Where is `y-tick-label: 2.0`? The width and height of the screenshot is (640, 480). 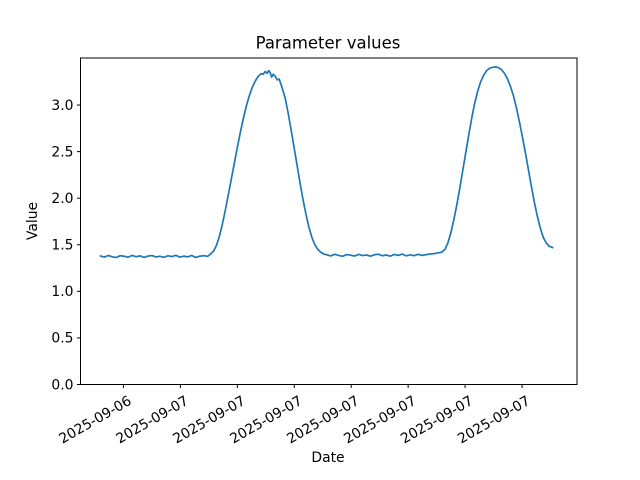 y-tick-label: 2.0 is located at coordinates (62, 199).